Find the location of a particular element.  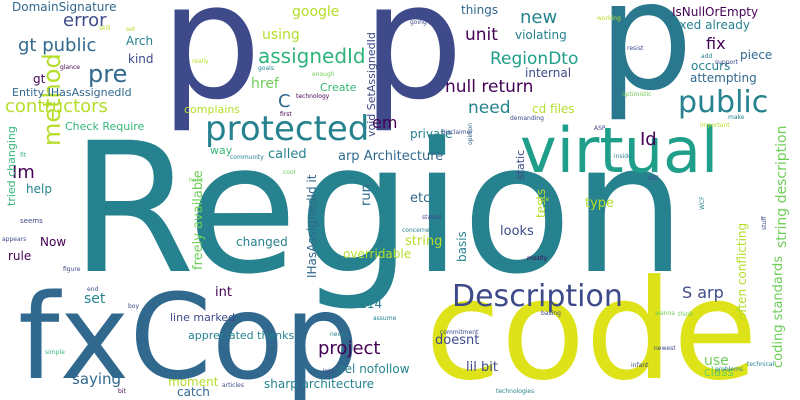

word: help is located at coordinates (39, 189).